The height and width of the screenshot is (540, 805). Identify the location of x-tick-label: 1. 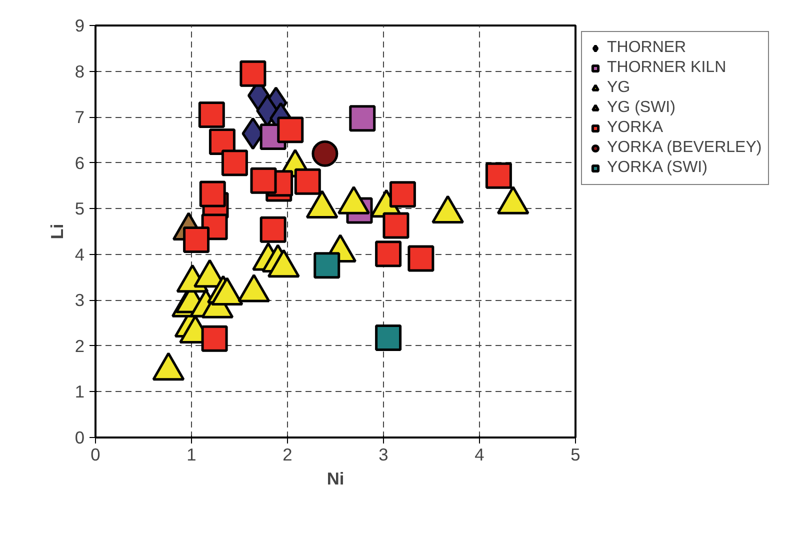
(191, 454).